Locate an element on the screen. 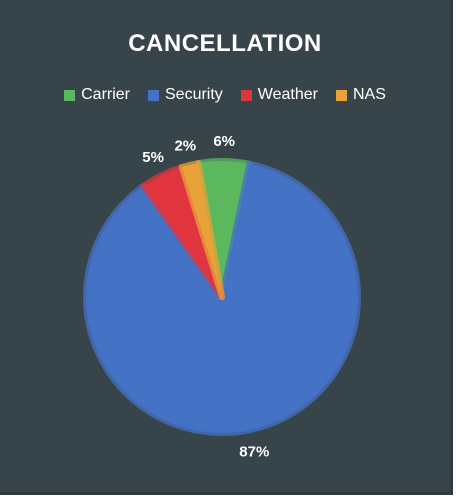  legend-item-security: Security is located at coordinates (185, 95).